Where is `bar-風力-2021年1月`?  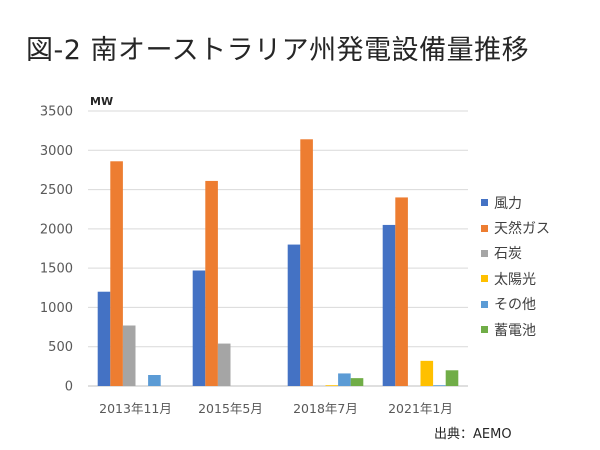 bar-風力-2021年1月 is located at coordinates (389, 305).